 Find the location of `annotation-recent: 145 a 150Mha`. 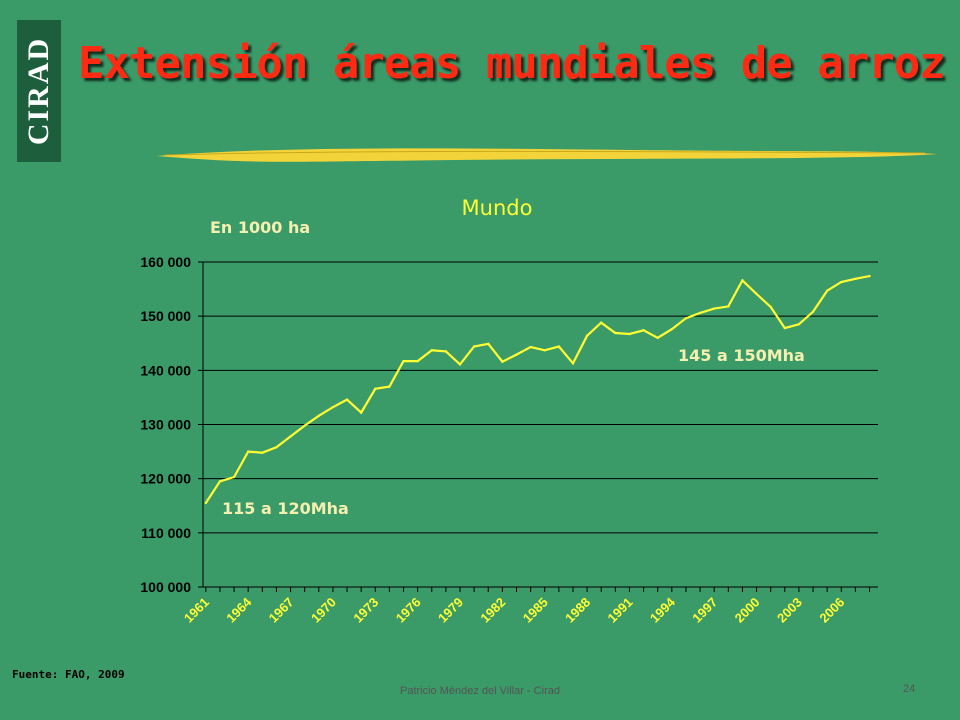

annotation-recent: 145 a 150Mha is located at coordinates (741, 355).